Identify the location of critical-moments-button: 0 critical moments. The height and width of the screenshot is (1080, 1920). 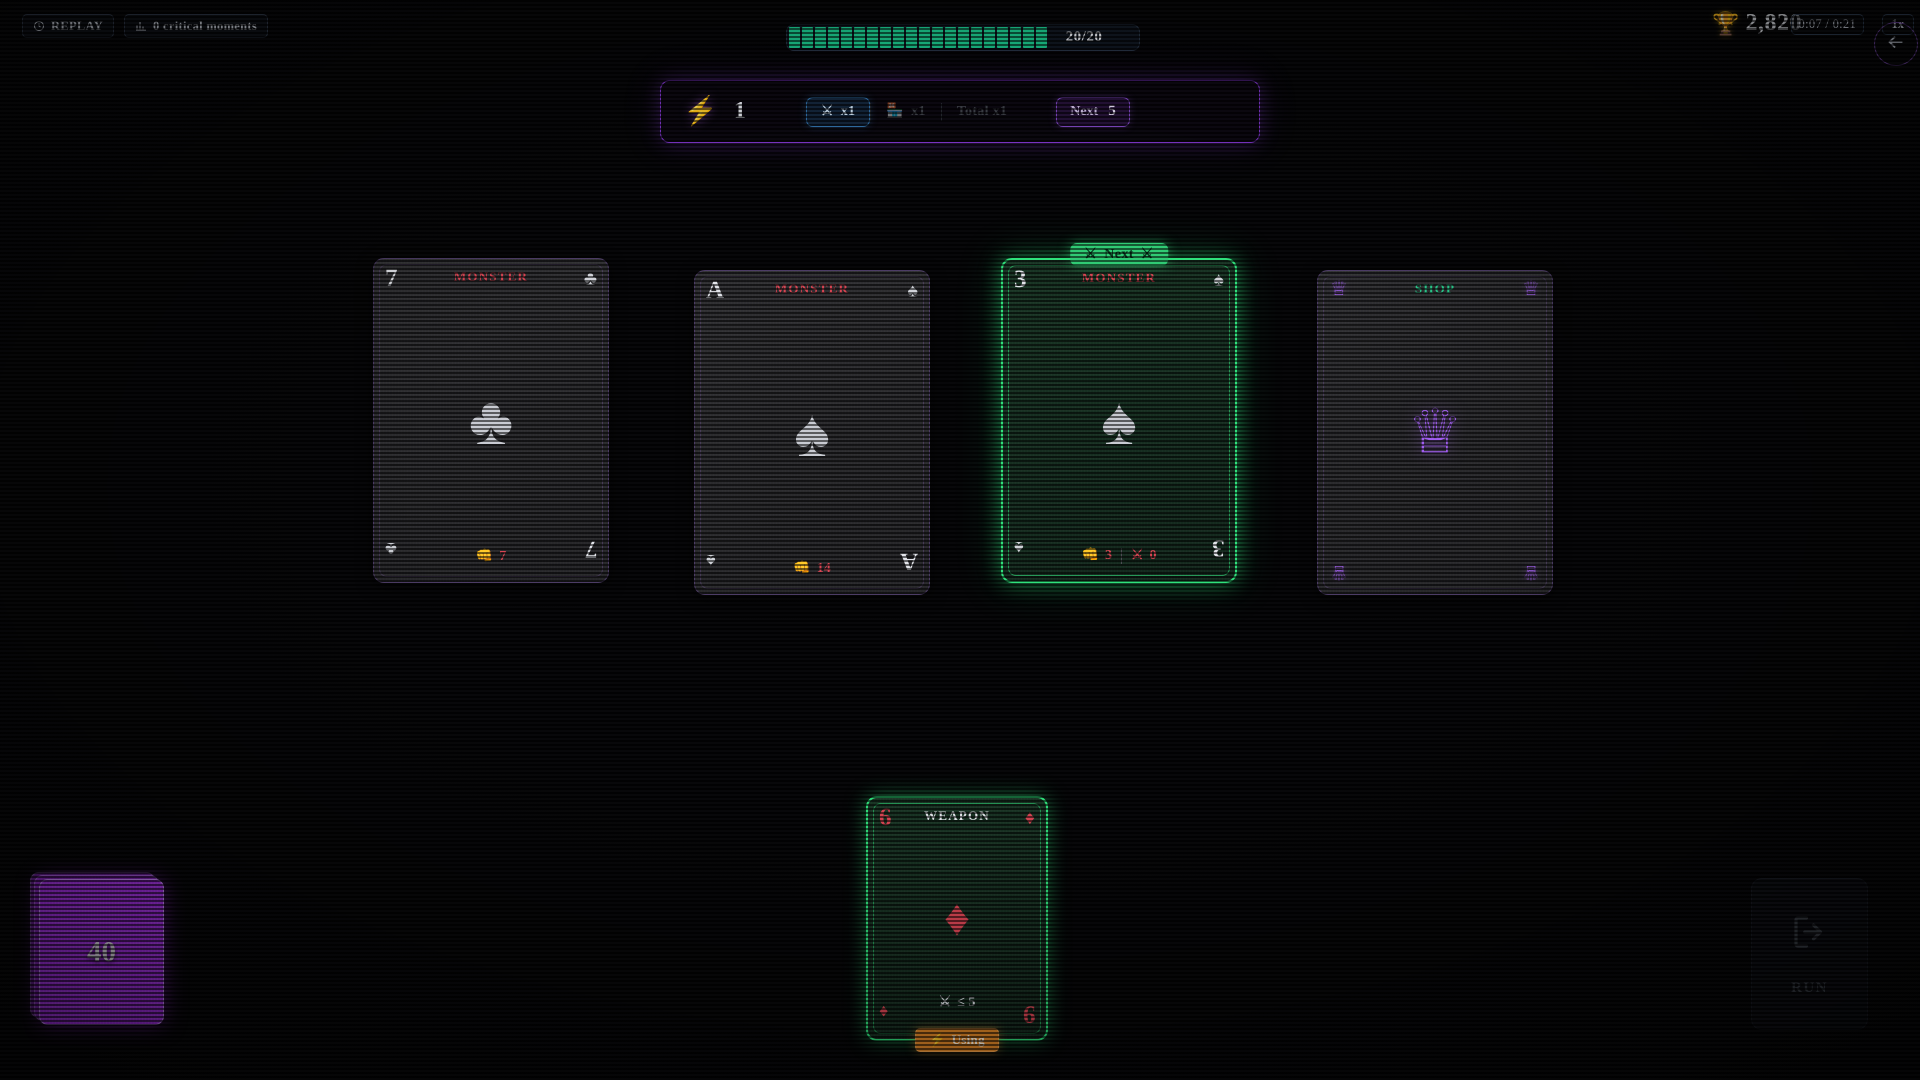
(196, 26).